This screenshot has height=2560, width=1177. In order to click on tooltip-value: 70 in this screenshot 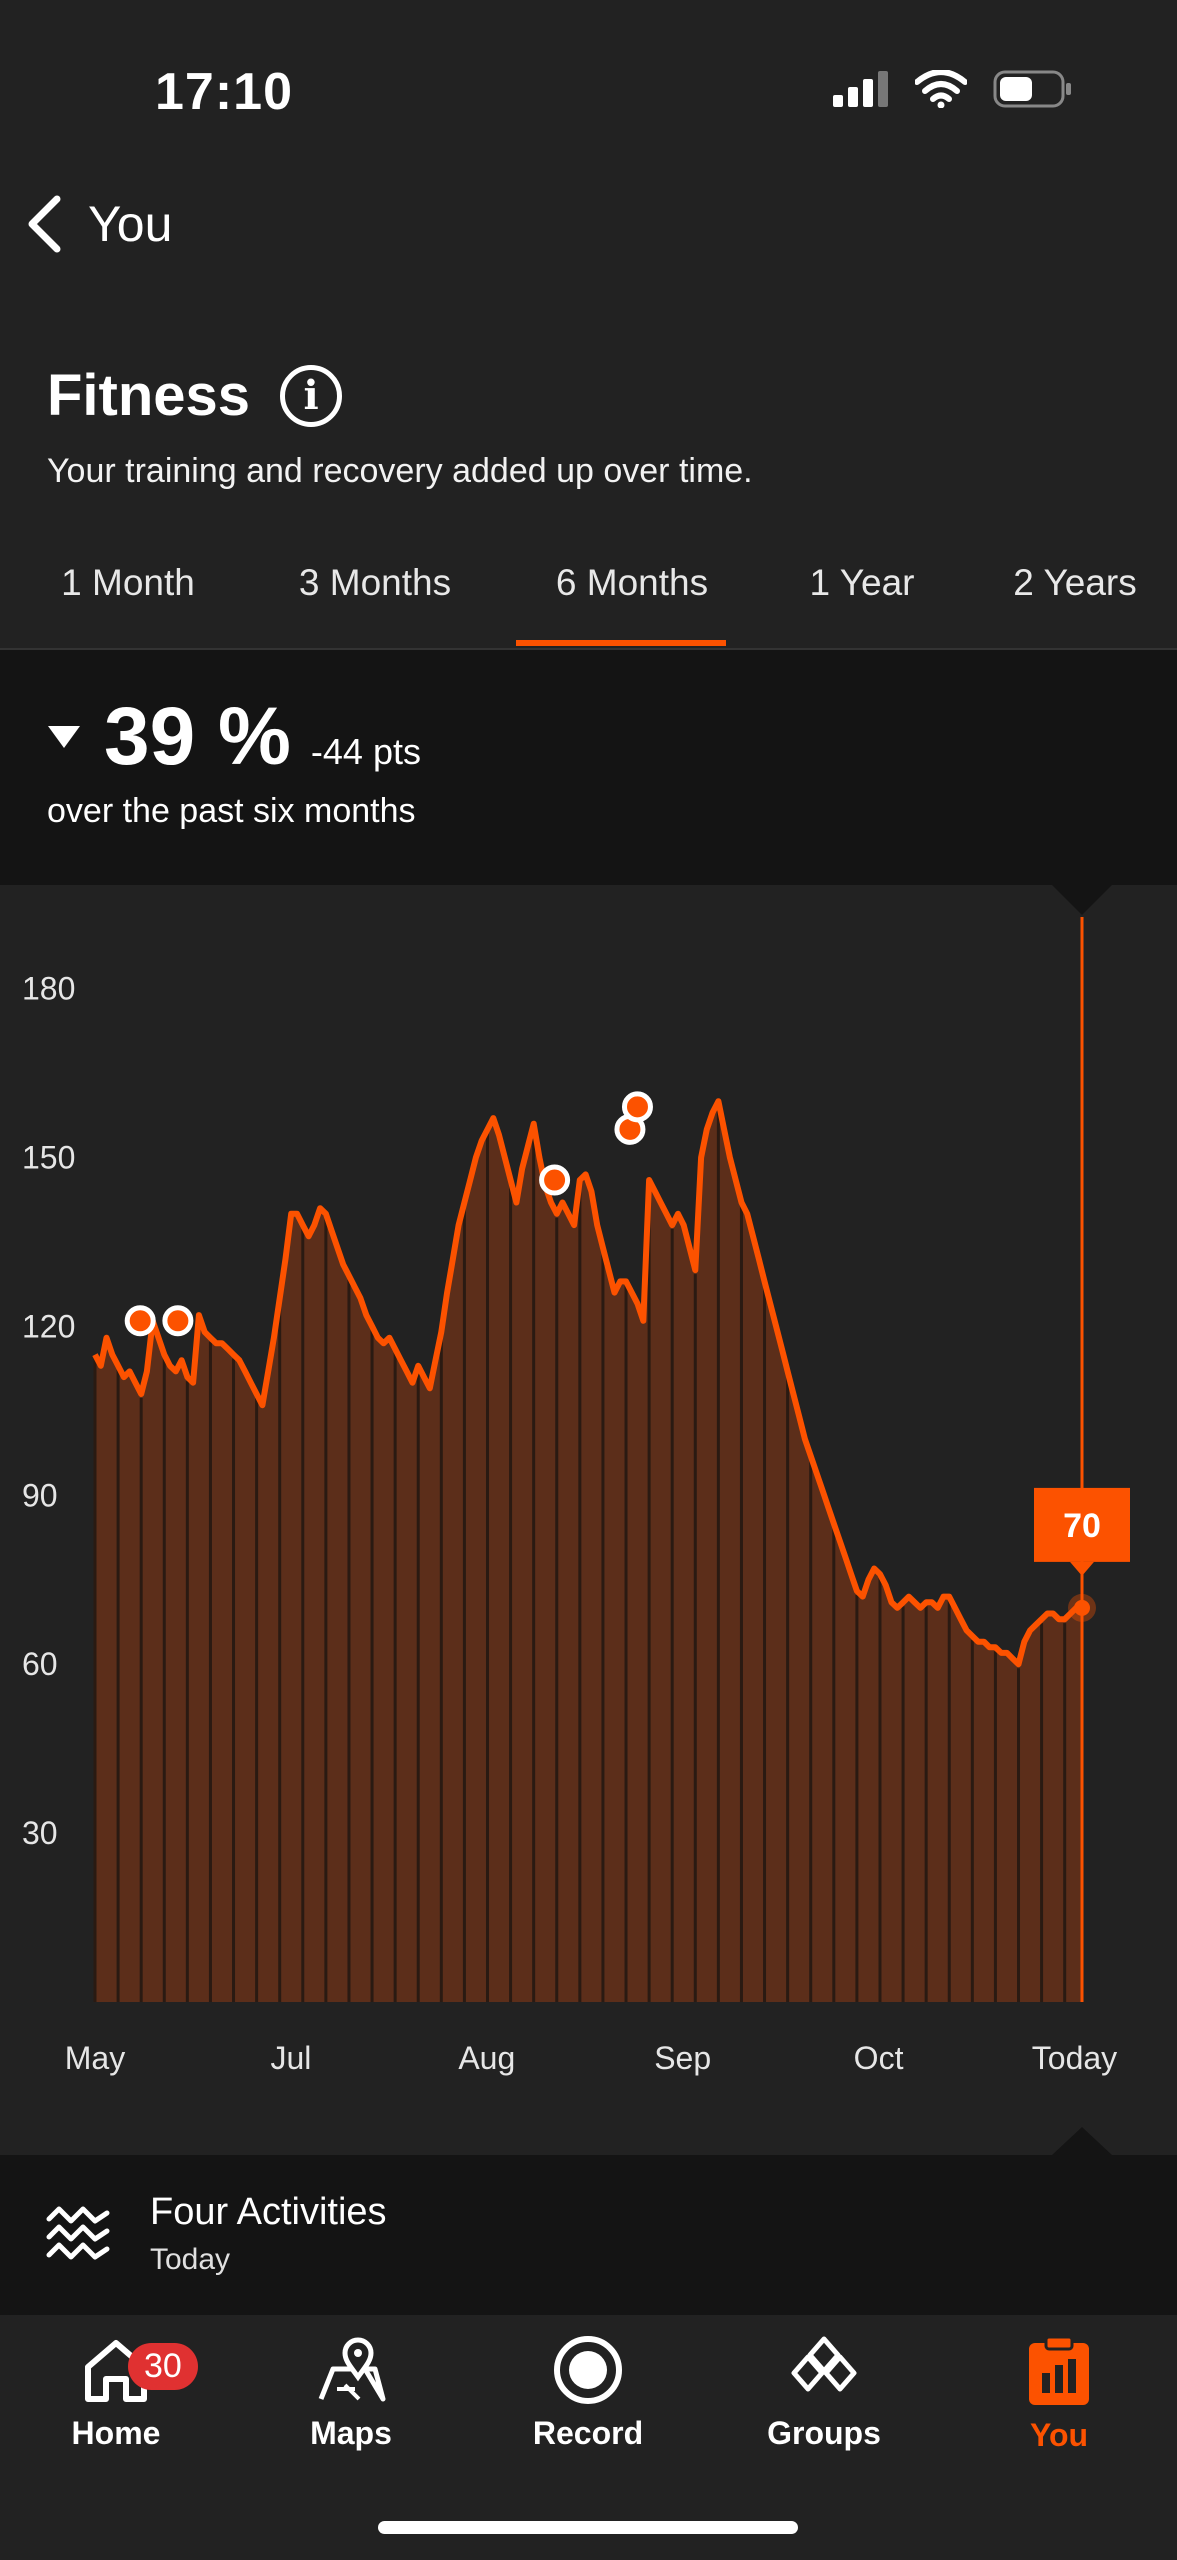, I will do `click(1082, 1526)`.